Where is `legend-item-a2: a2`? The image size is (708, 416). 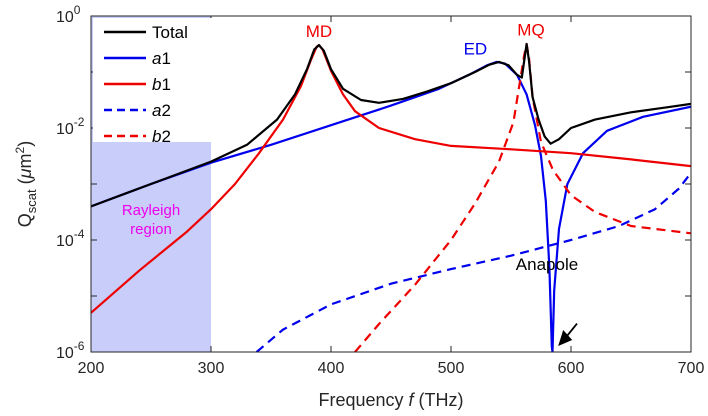 legend-item-a2: a2 is located at coordinates (137, 110).